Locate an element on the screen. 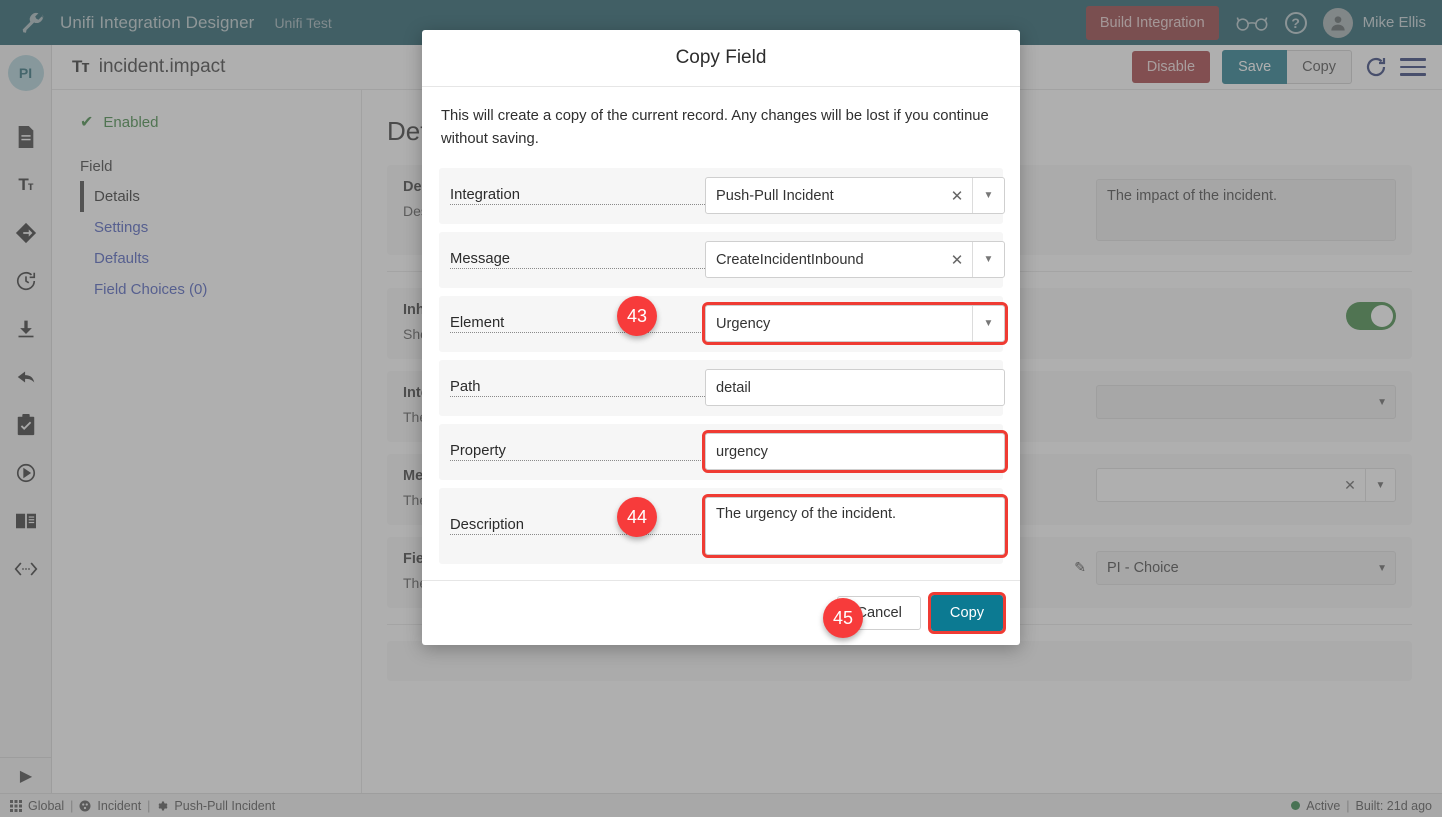  label-wrap: Description is located at coordinates (577, 526).